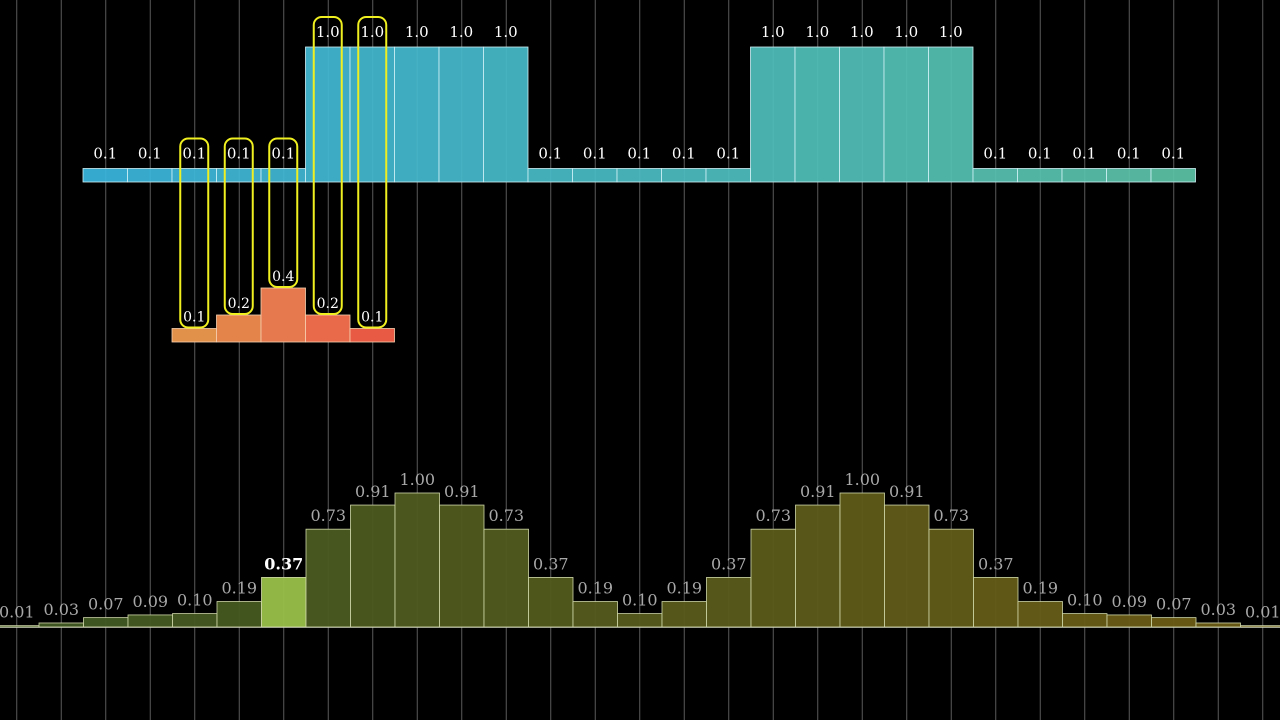  What do you see at coordinates (506, 515) in the screenshot?
I see `result-value-label: 0.73` at bounding box center [506, 515].